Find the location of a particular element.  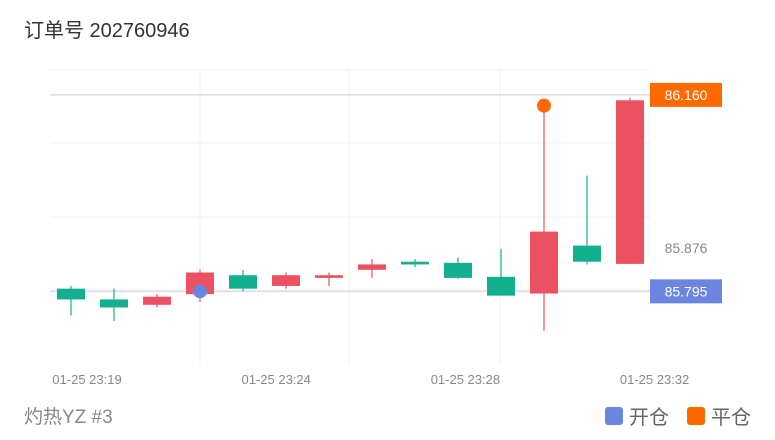

legend-close-swatch is located at coordinates (696, 415).